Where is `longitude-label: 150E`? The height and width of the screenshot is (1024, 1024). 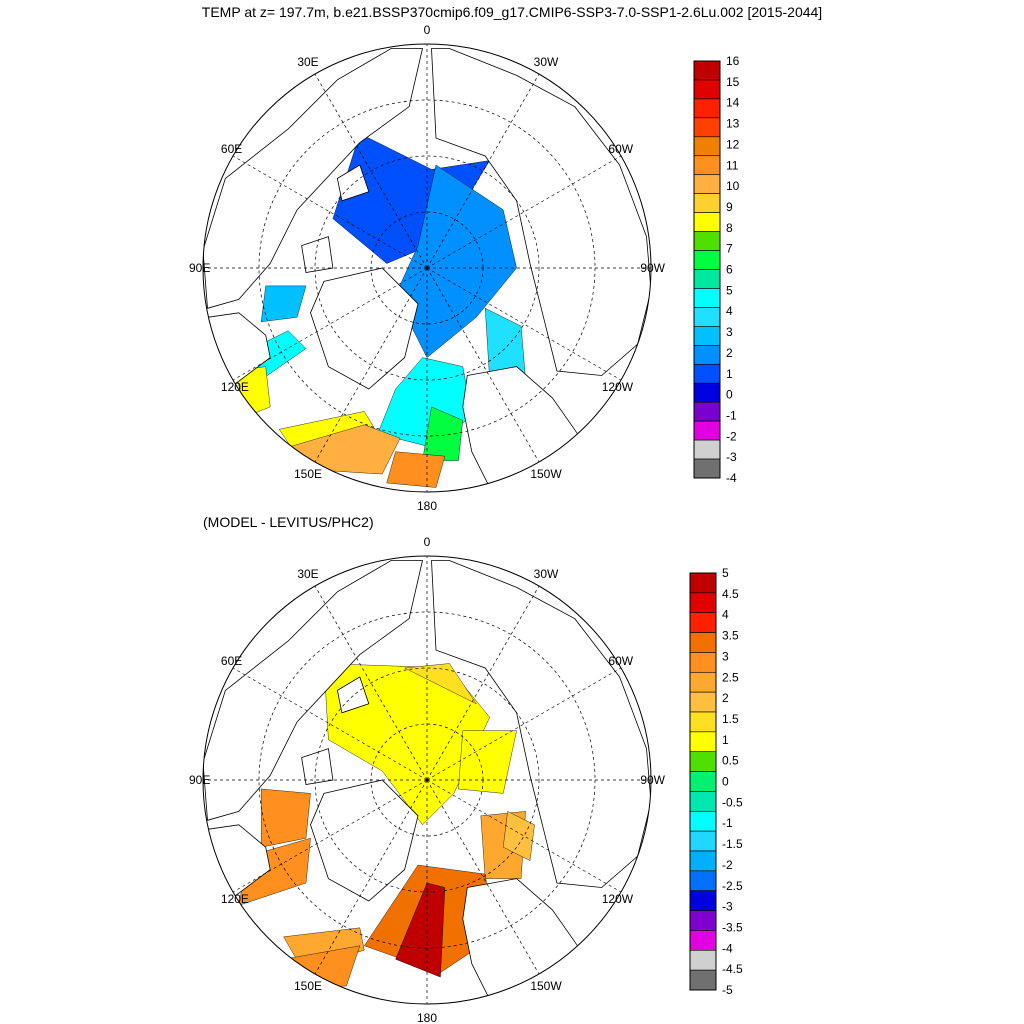 longitude-label: 150E is located at coordinates (308, 986).